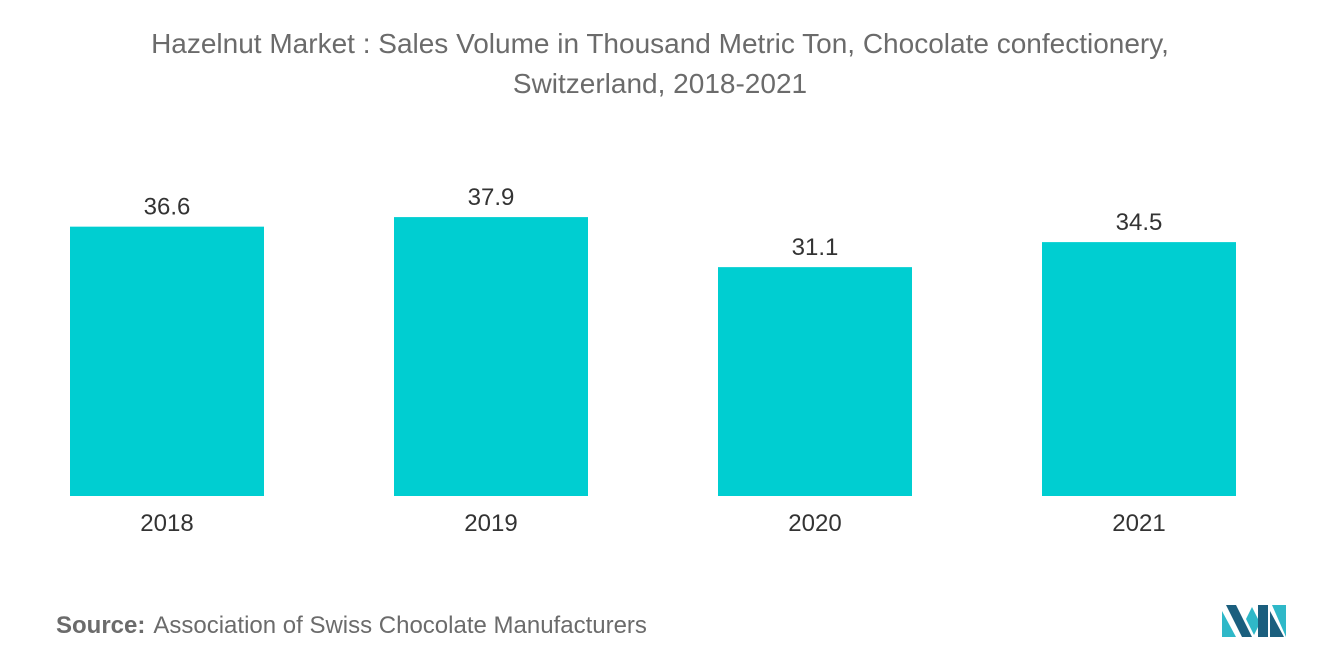 The height and width of the screenshot is (665, 1320). What do you see at coordinates (491, 356) in the screenshot?
I see `bar-2019` at bounding box center [491, 356].